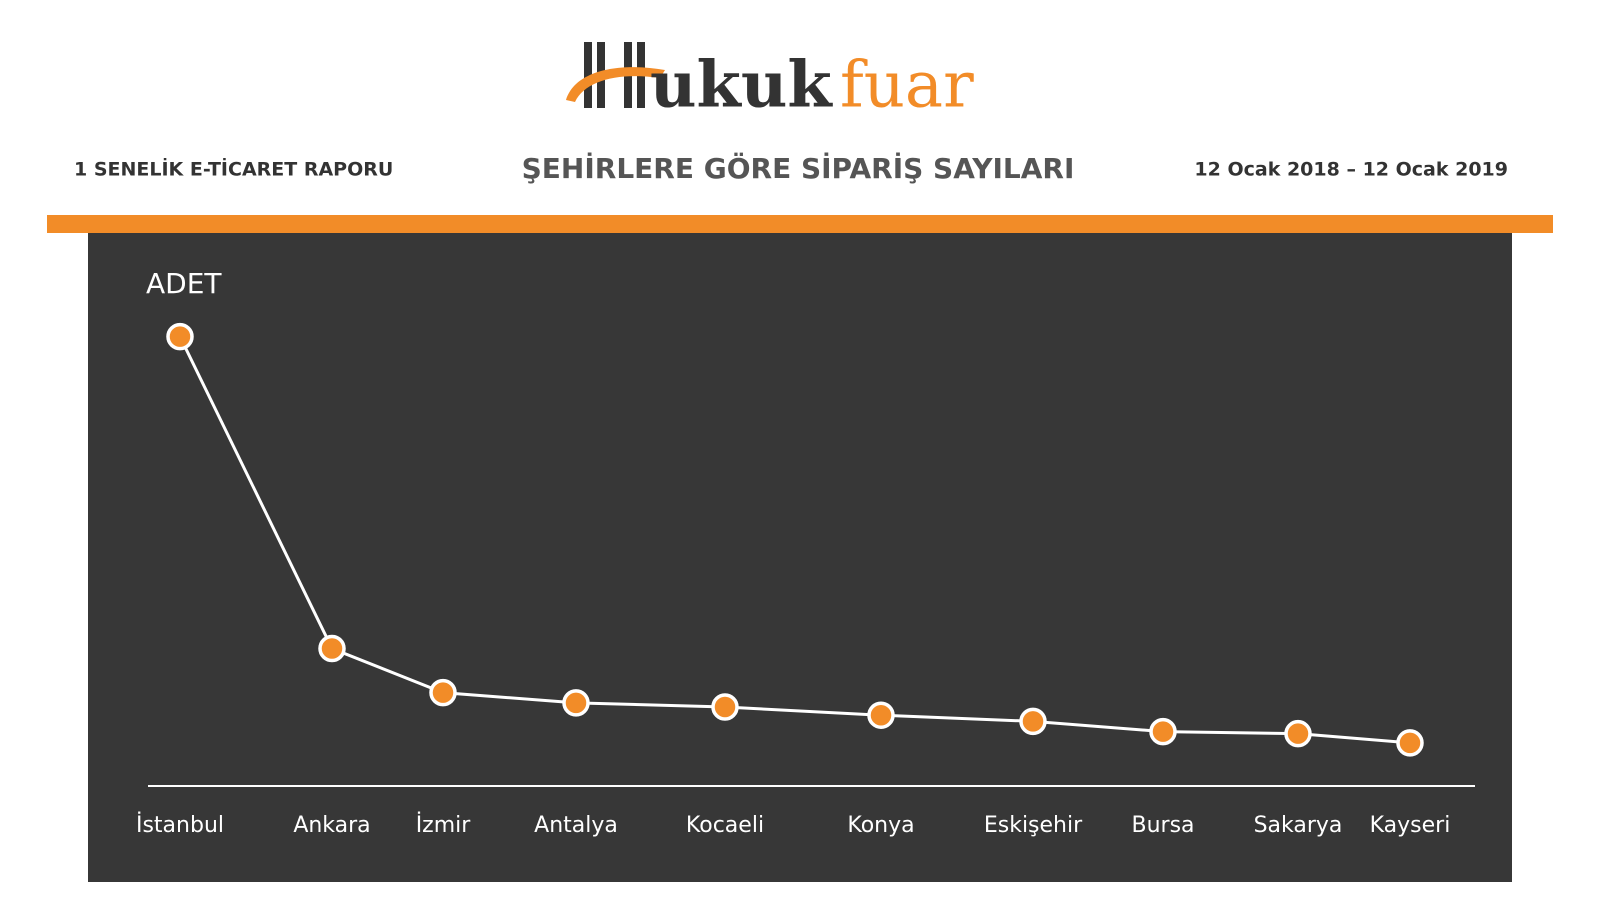  I want to click on y-axis-label: ADET, so click(184, 283).